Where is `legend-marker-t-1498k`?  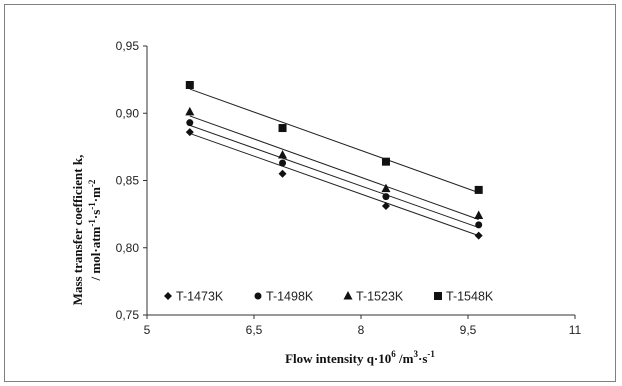
legend-marker-t-1498k is located at coordinates (258, 296).